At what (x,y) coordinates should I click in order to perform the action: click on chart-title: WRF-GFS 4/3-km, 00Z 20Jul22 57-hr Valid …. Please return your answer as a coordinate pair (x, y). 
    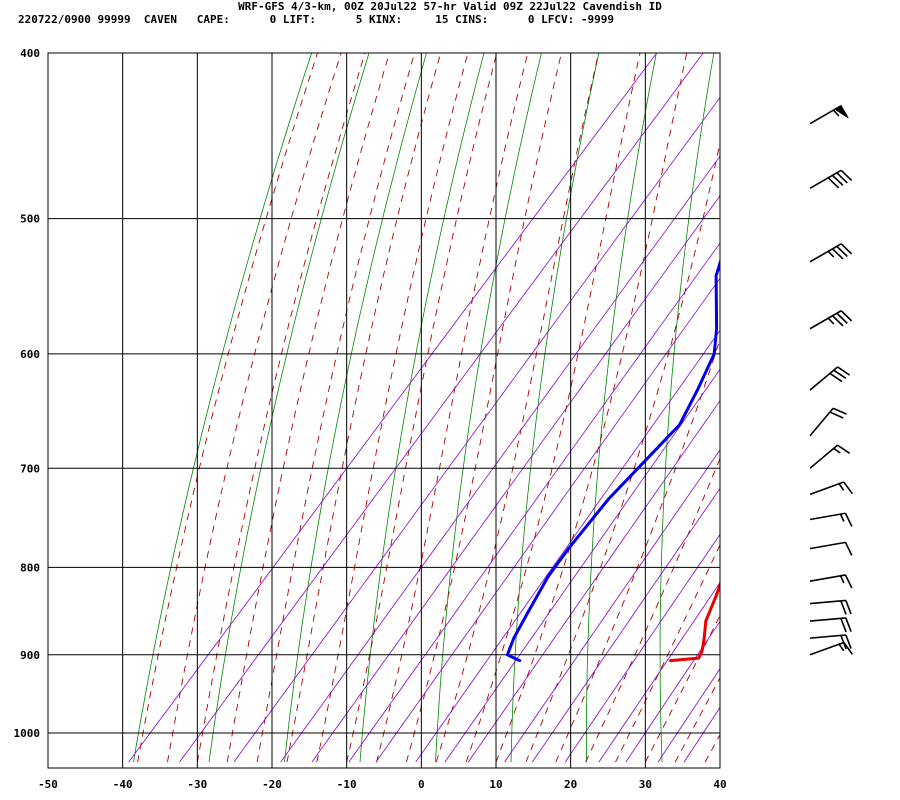
    Looking at the image, I should click on (450, 6).